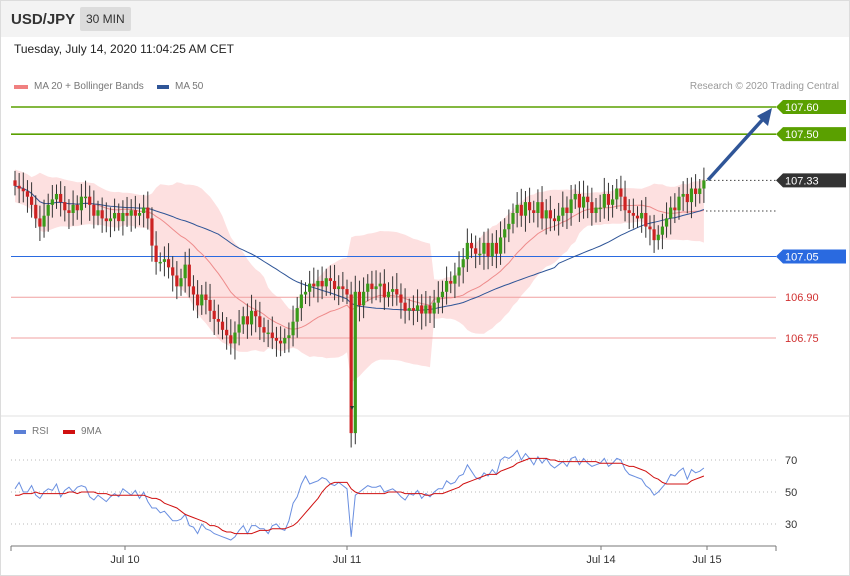 The width and height of the screenshot is (850, 576). Describe the element at coordinates (802, 135) in the screenshot. I see `price-level-label: 107.50` at that location.